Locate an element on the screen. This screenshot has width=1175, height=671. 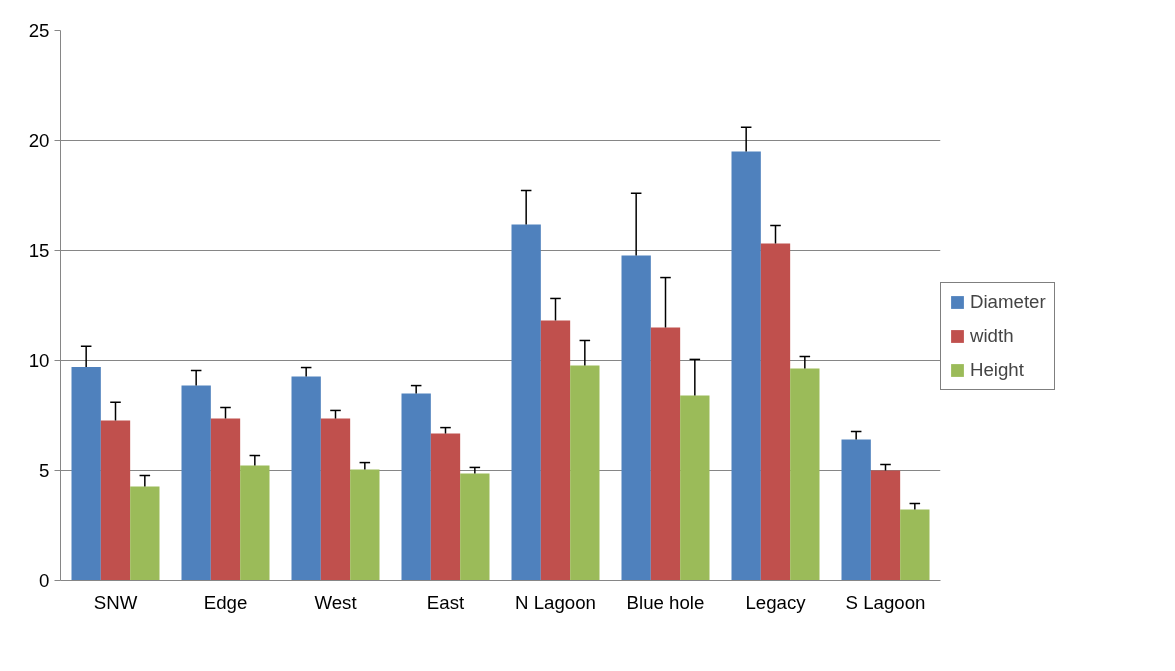
y-tick-label: 10 is located at coordinates (39, 360).